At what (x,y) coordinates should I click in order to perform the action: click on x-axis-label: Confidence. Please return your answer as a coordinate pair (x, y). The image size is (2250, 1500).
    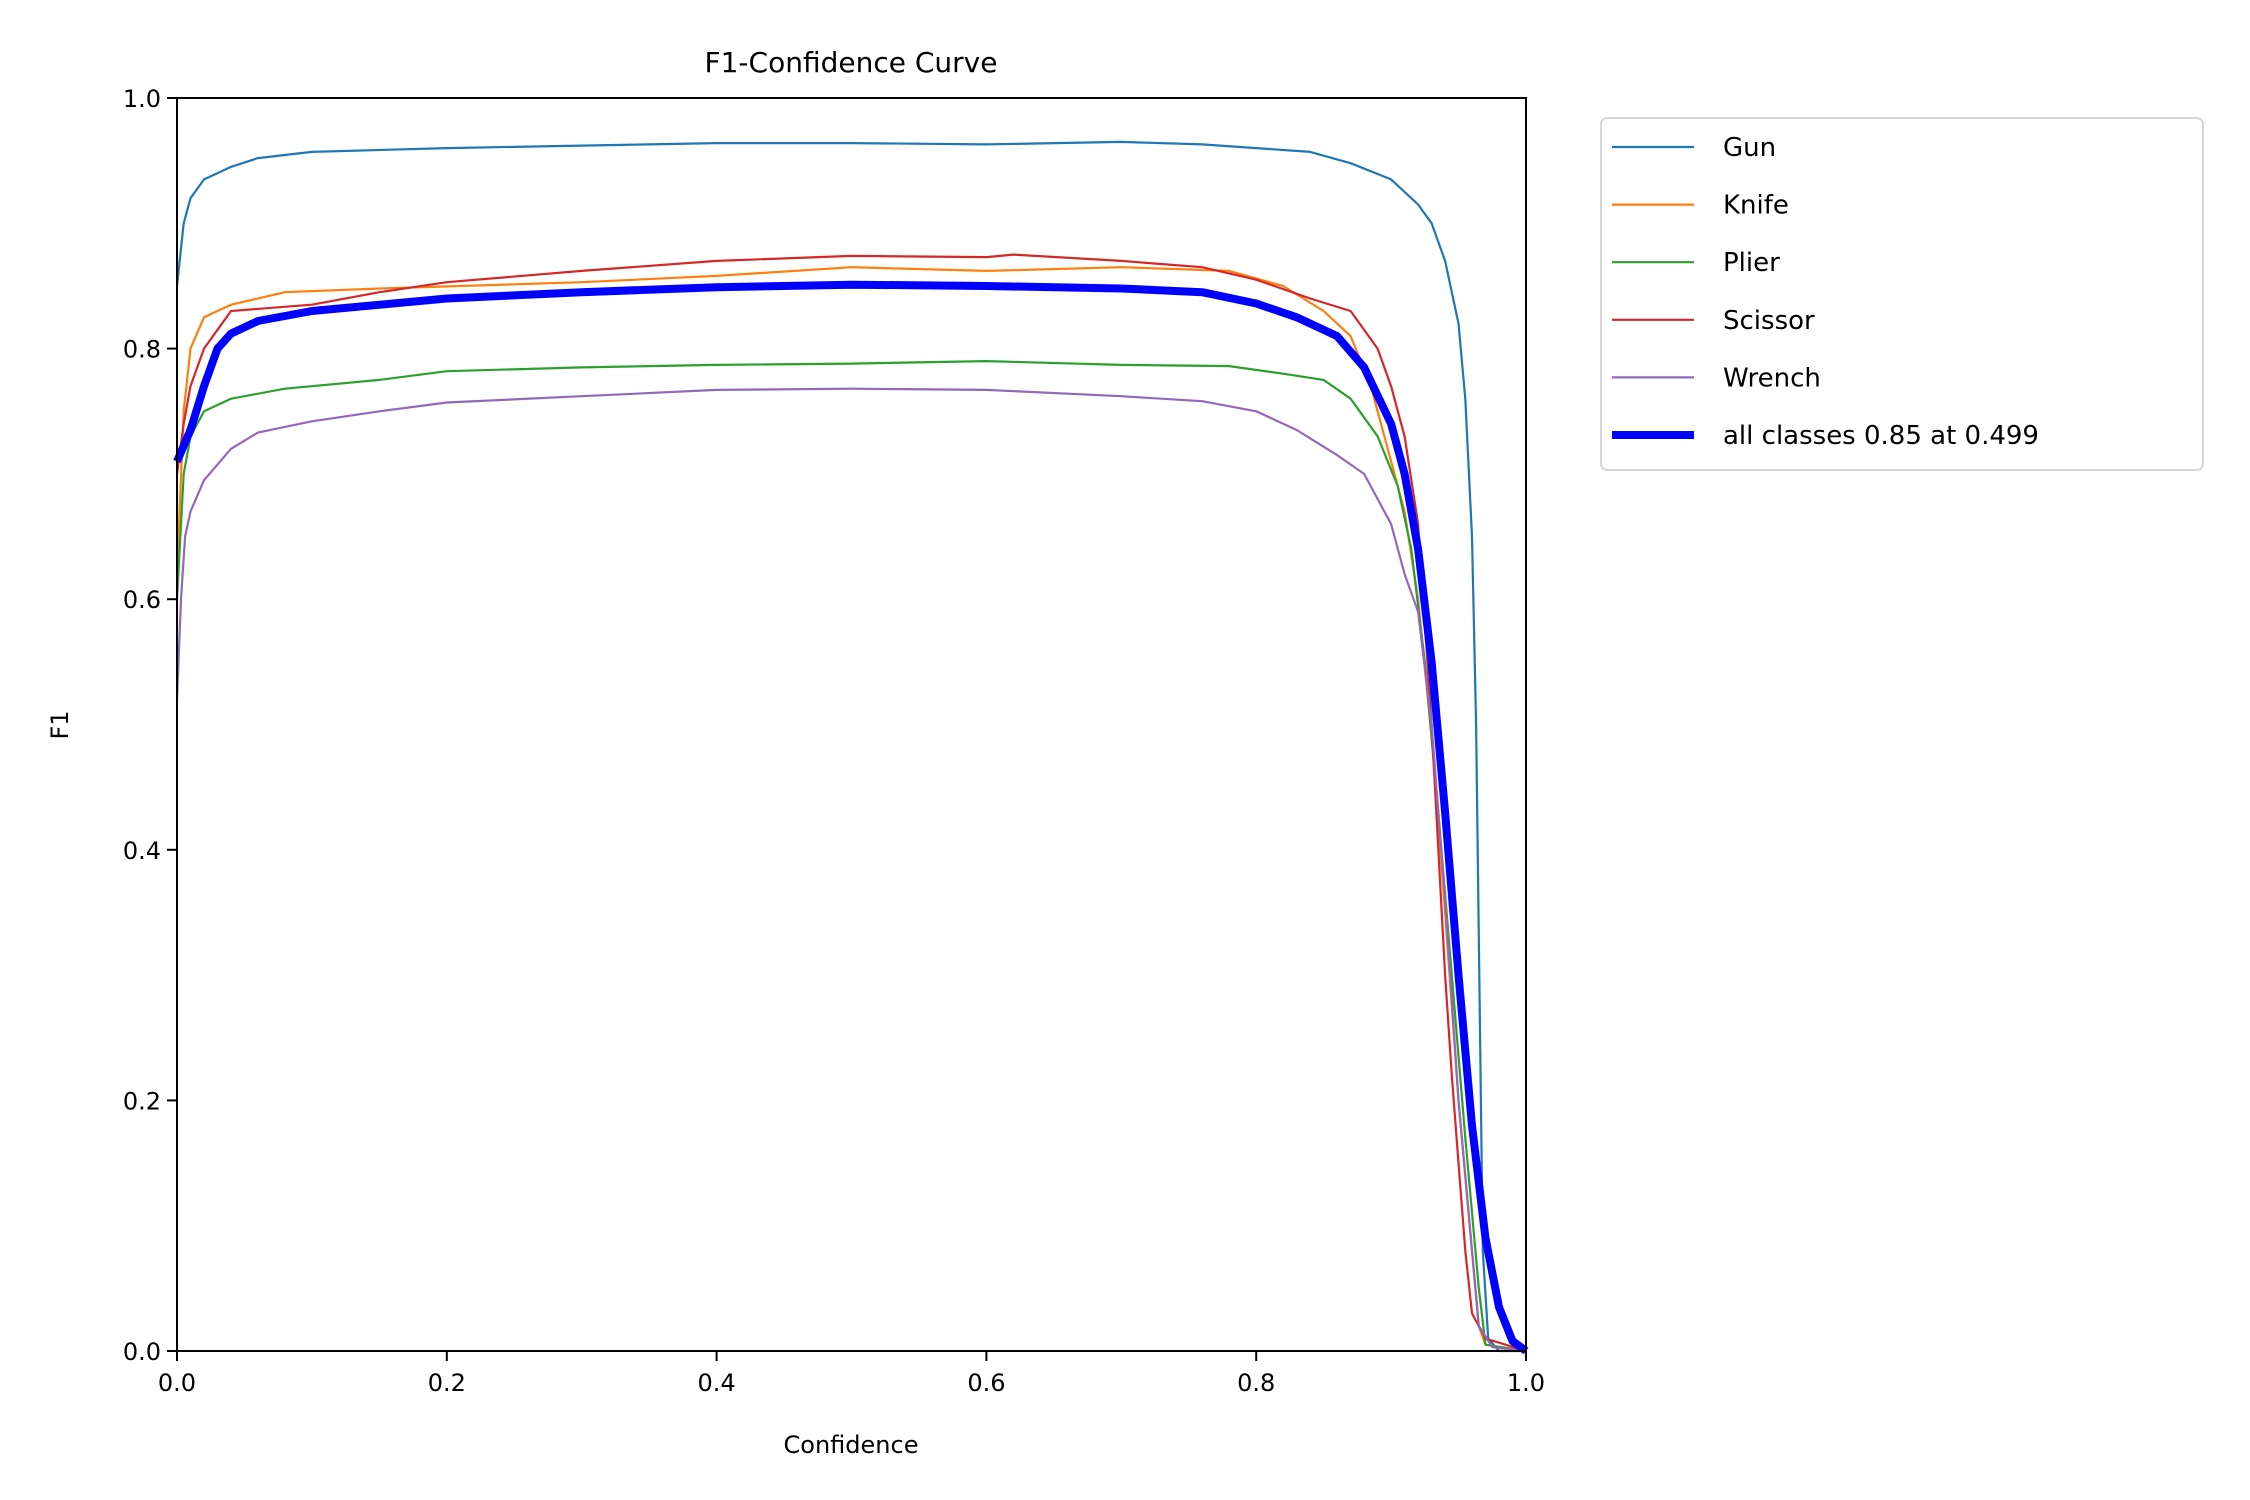
    Looking at the image, I should click on (851, 1445).